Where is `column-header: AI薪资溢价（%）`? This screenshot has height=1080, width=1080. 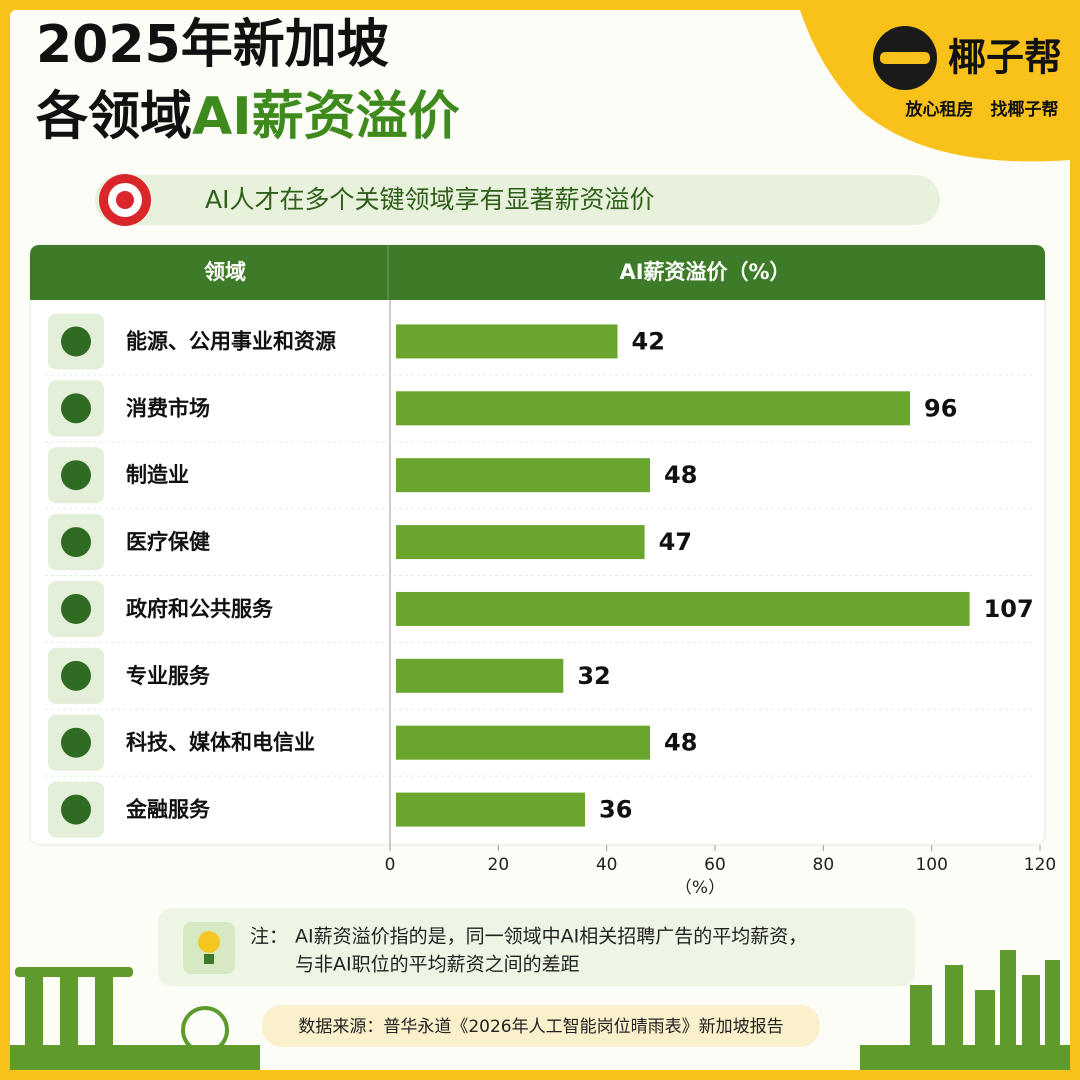 column-header: AI薪资溢价（%） is located at coordinates (704, 272).